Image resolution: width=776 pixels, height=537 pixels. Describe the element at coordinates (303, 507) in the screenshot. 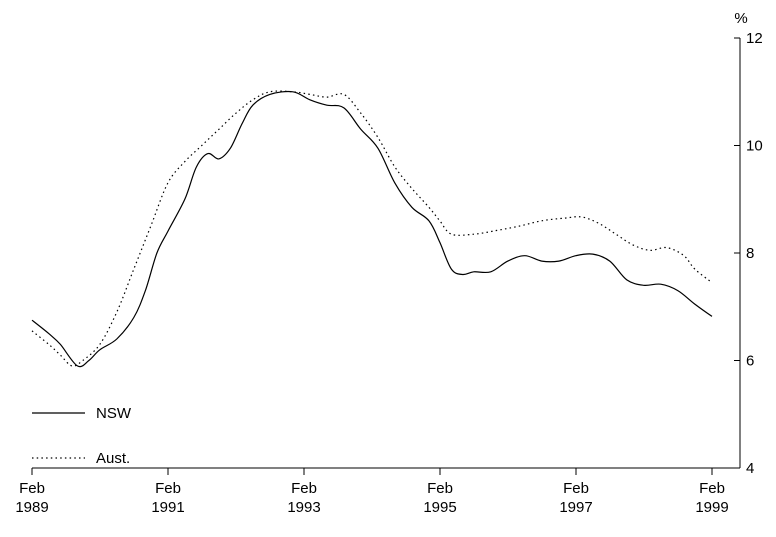

I see `x-tick-label-year: 1993` at that location.